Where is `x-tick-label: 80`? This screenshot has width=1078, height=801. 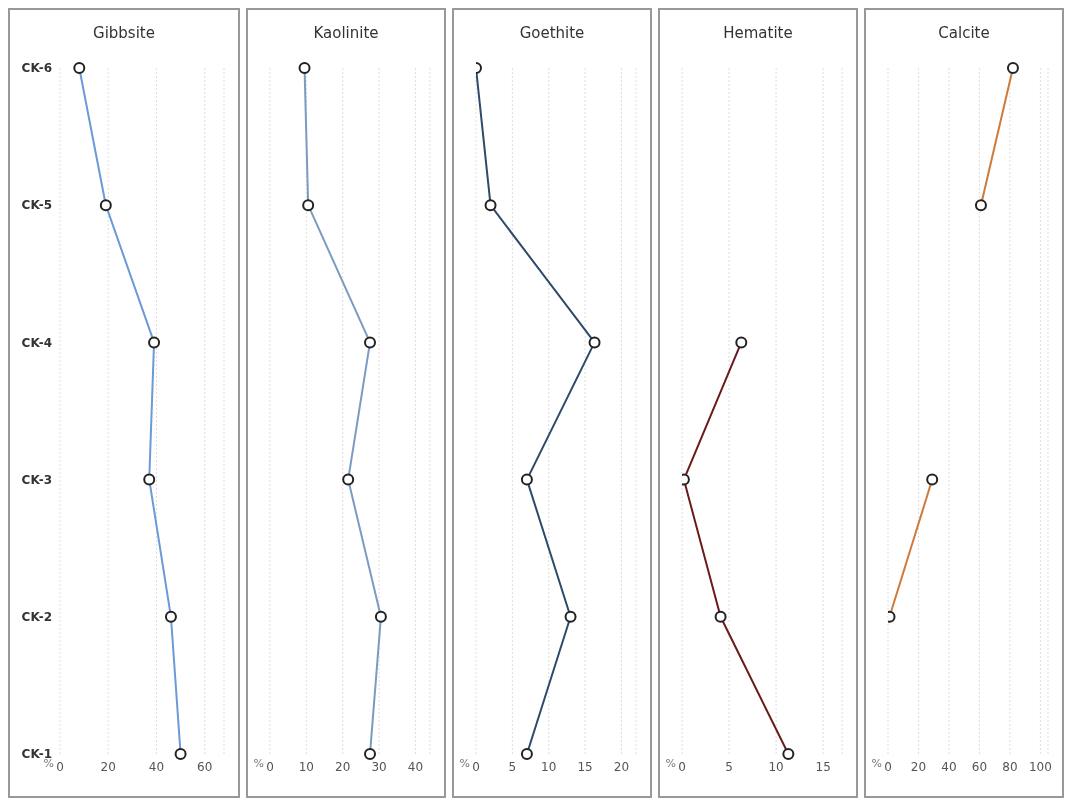
x-tick-label: 80 is located at coordinates (1010, 766).